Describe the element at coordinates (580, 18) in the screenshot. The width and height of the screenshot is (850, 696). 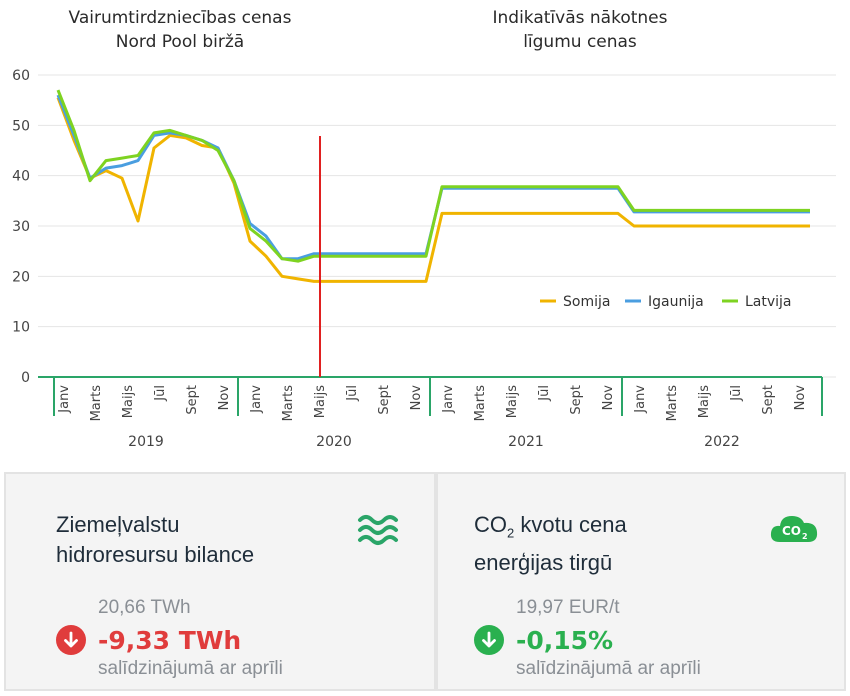
I see `panel-title-futures-line1: Indikatīvās nākotnes` at that location.